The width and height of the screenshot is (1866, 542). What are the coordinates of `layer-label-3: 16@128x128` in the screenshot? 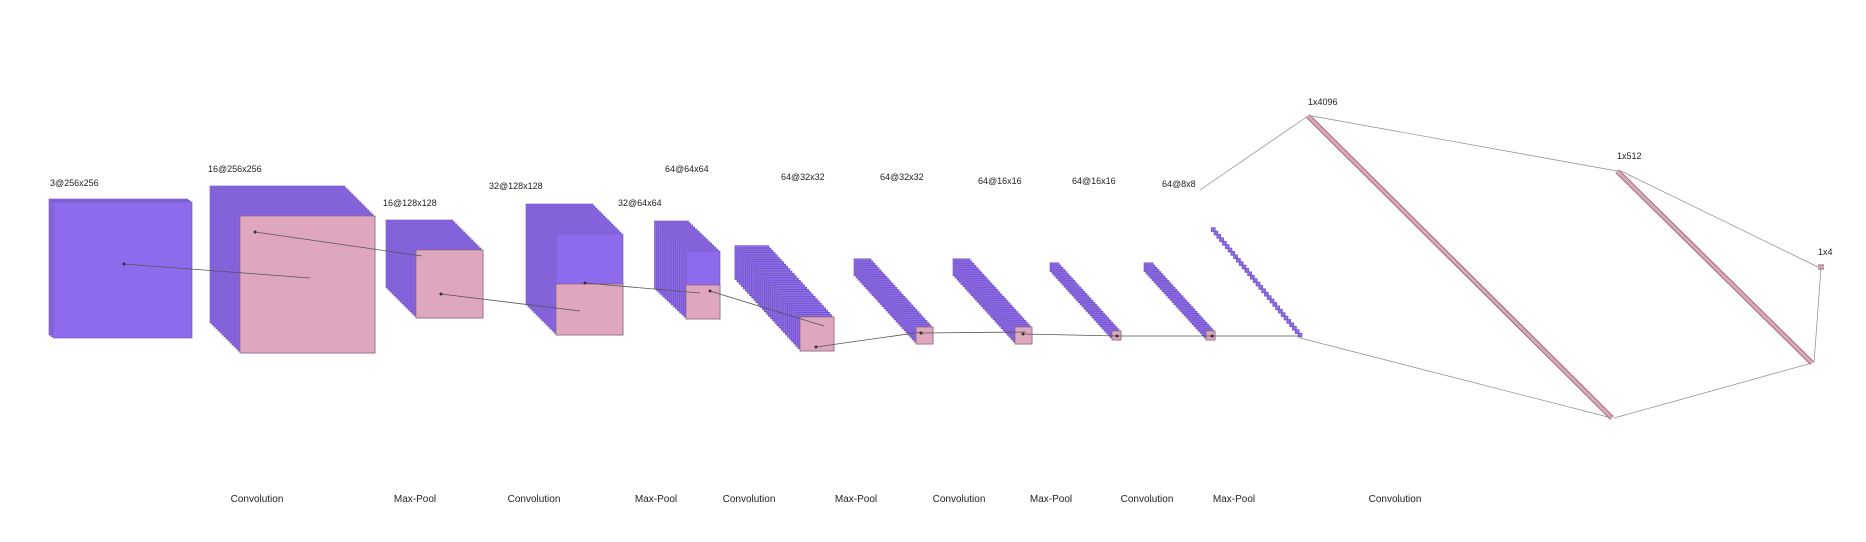 It's located at (410, 203).